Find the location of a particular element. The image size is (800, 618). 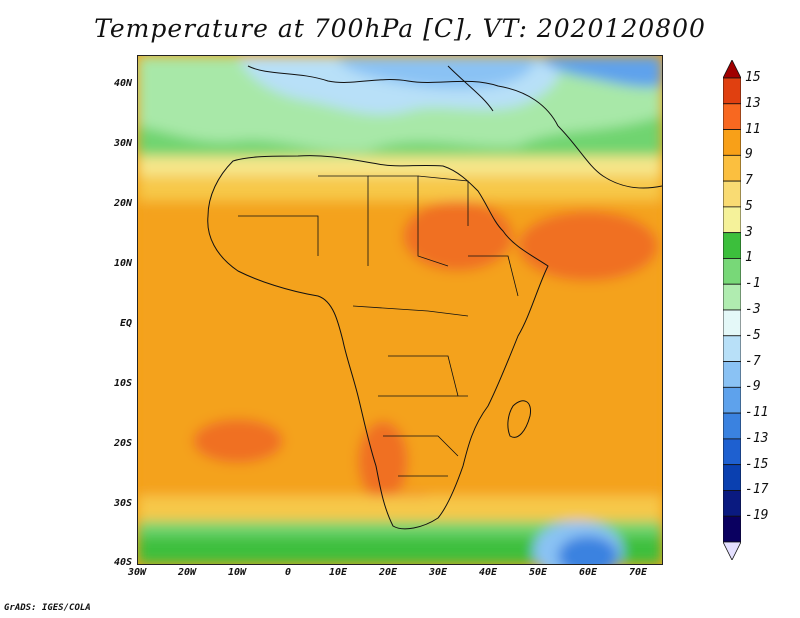

lon-label: 20E is located at coordinates (388, 572).